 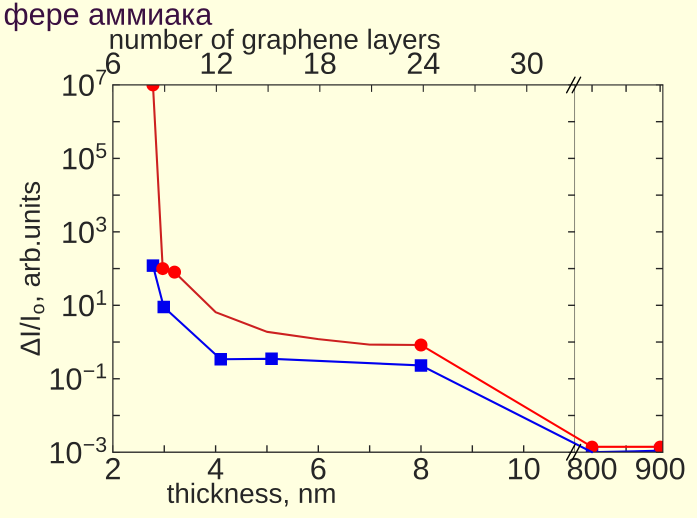 What do you see at coordinates (251, 494) in the screenshot?
I see `x-axis-title: thickness, nm` at bounding box center [251, 494].